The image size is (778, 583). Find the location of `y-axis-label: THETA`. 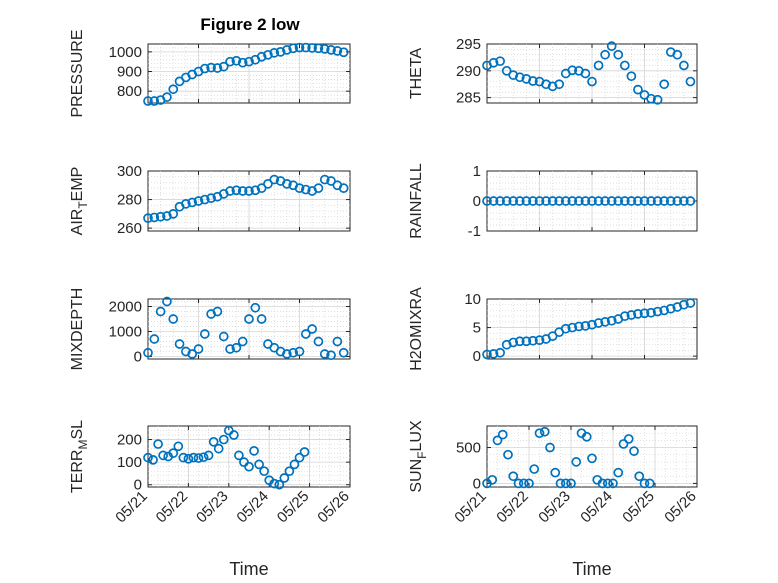

y-axis-label: THETA is located at coordinates (416, 74).